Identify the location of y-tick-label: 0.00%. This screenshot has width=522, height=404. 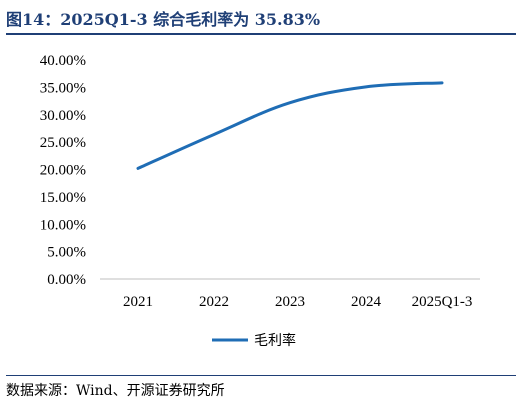
(66, 280).